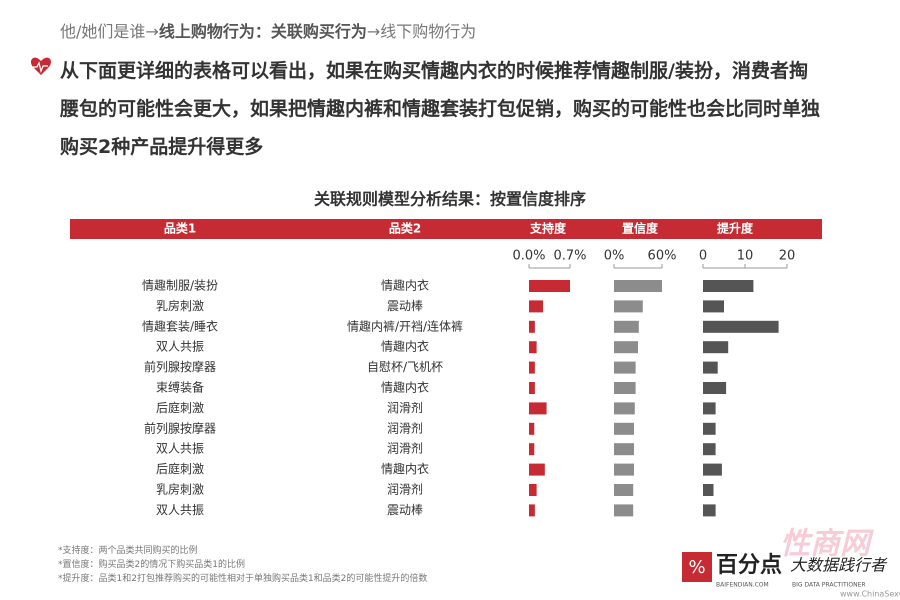 The image size is (900, 600). I want to click on tick-label: 0%, so click(614, 256).